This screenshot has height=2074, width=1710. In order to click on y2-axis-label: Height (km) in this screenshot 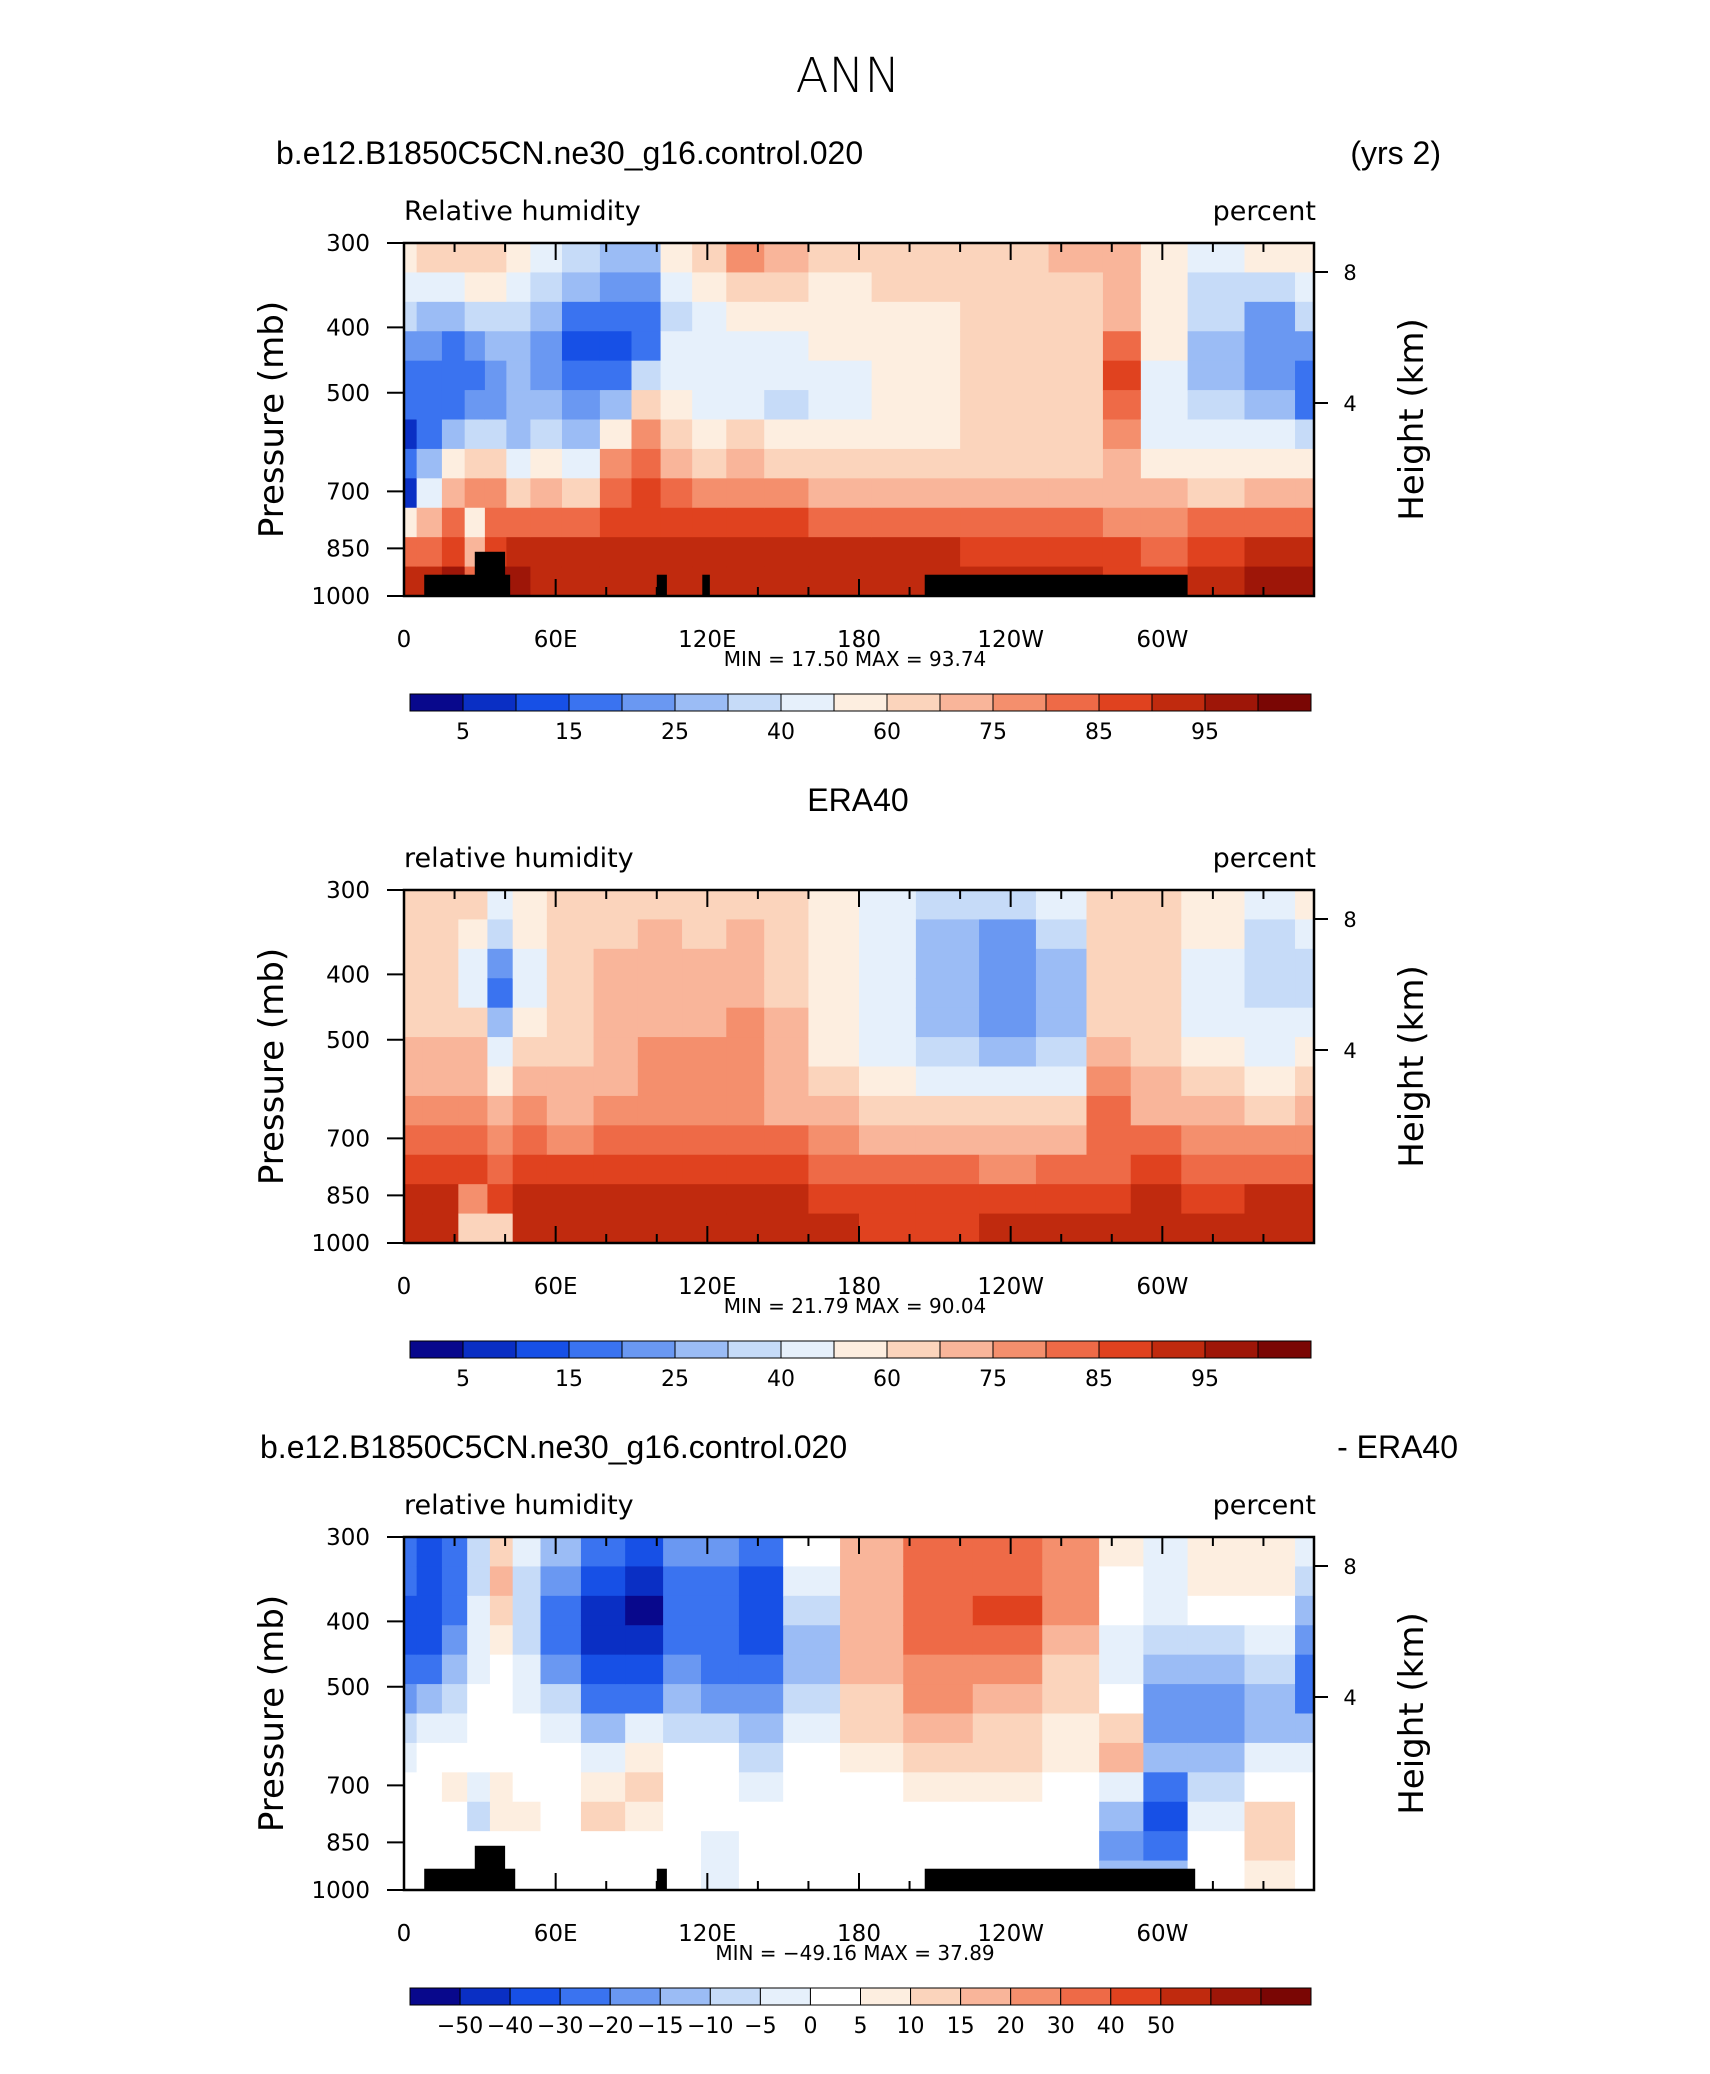, I will do `click(1412, 419)`.